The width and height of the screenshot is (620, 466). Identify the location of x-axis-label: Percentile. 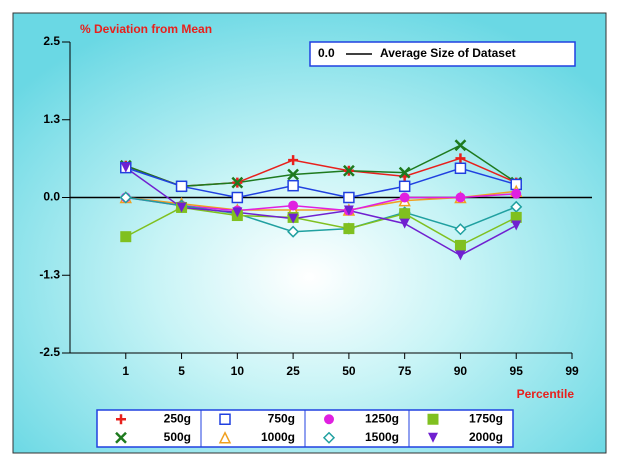
(546, 394).